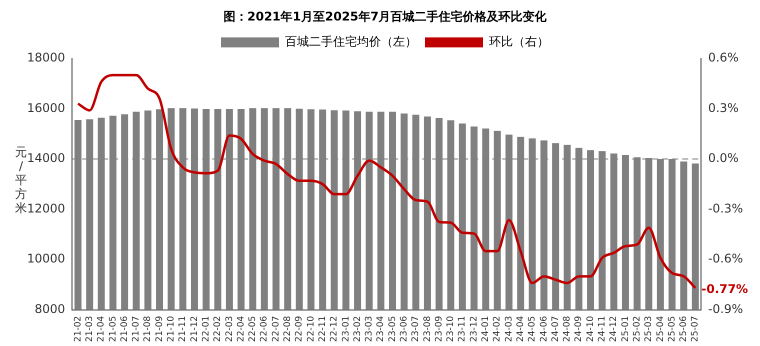  What do you see at coordinates (603, 329) in the screenshot?
I see `x-tick-label: 24-11` at bounding box center [603, 329].